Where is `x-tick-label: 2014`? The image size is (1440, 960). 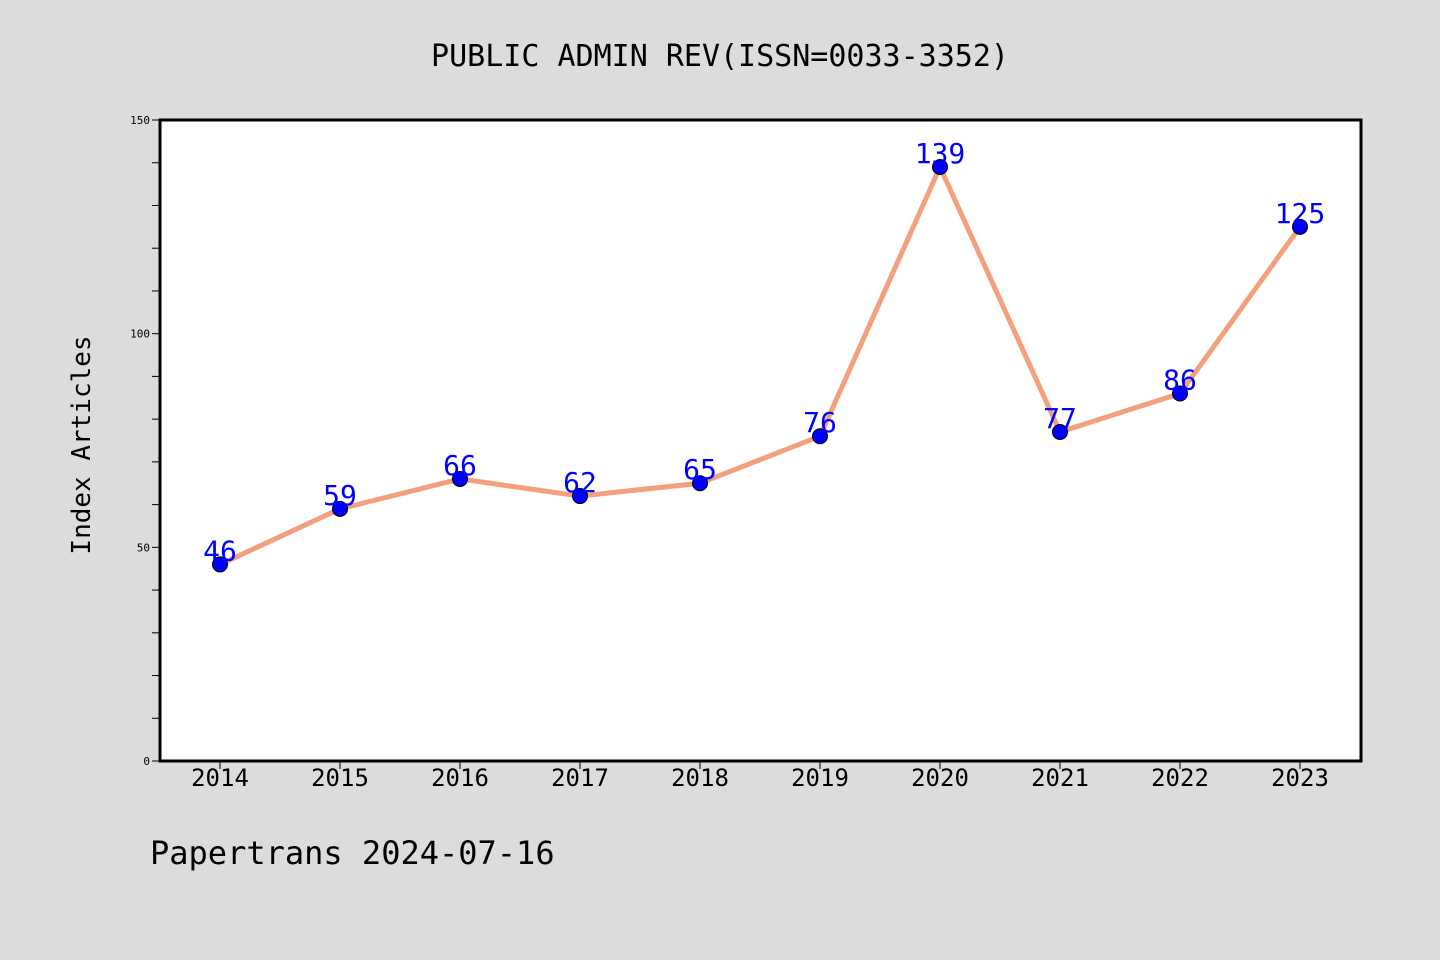
x-tick-label: 2014 is located at coordinates (220, 778).